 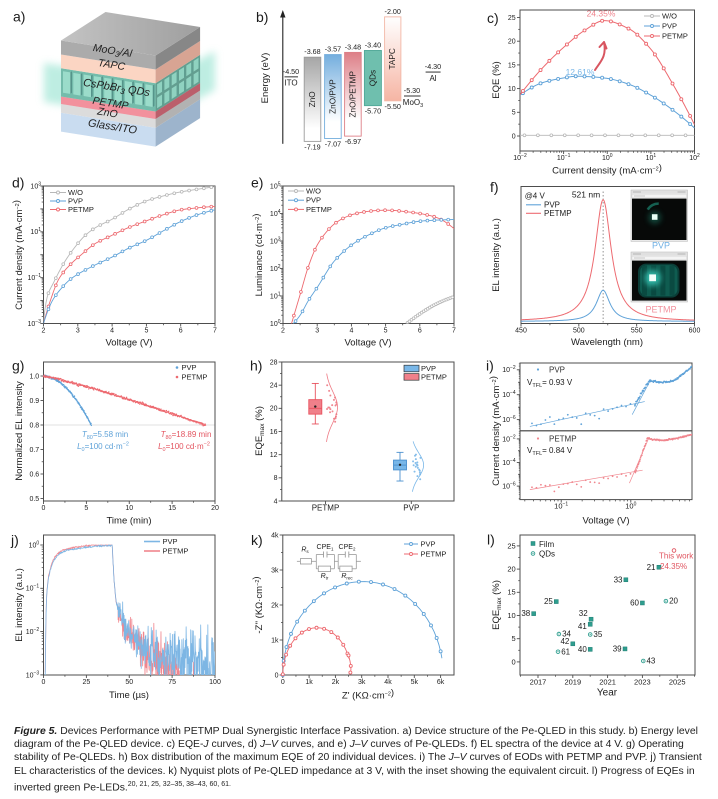 I want to click on svg-text: 3k, so click(x=362, y=682).